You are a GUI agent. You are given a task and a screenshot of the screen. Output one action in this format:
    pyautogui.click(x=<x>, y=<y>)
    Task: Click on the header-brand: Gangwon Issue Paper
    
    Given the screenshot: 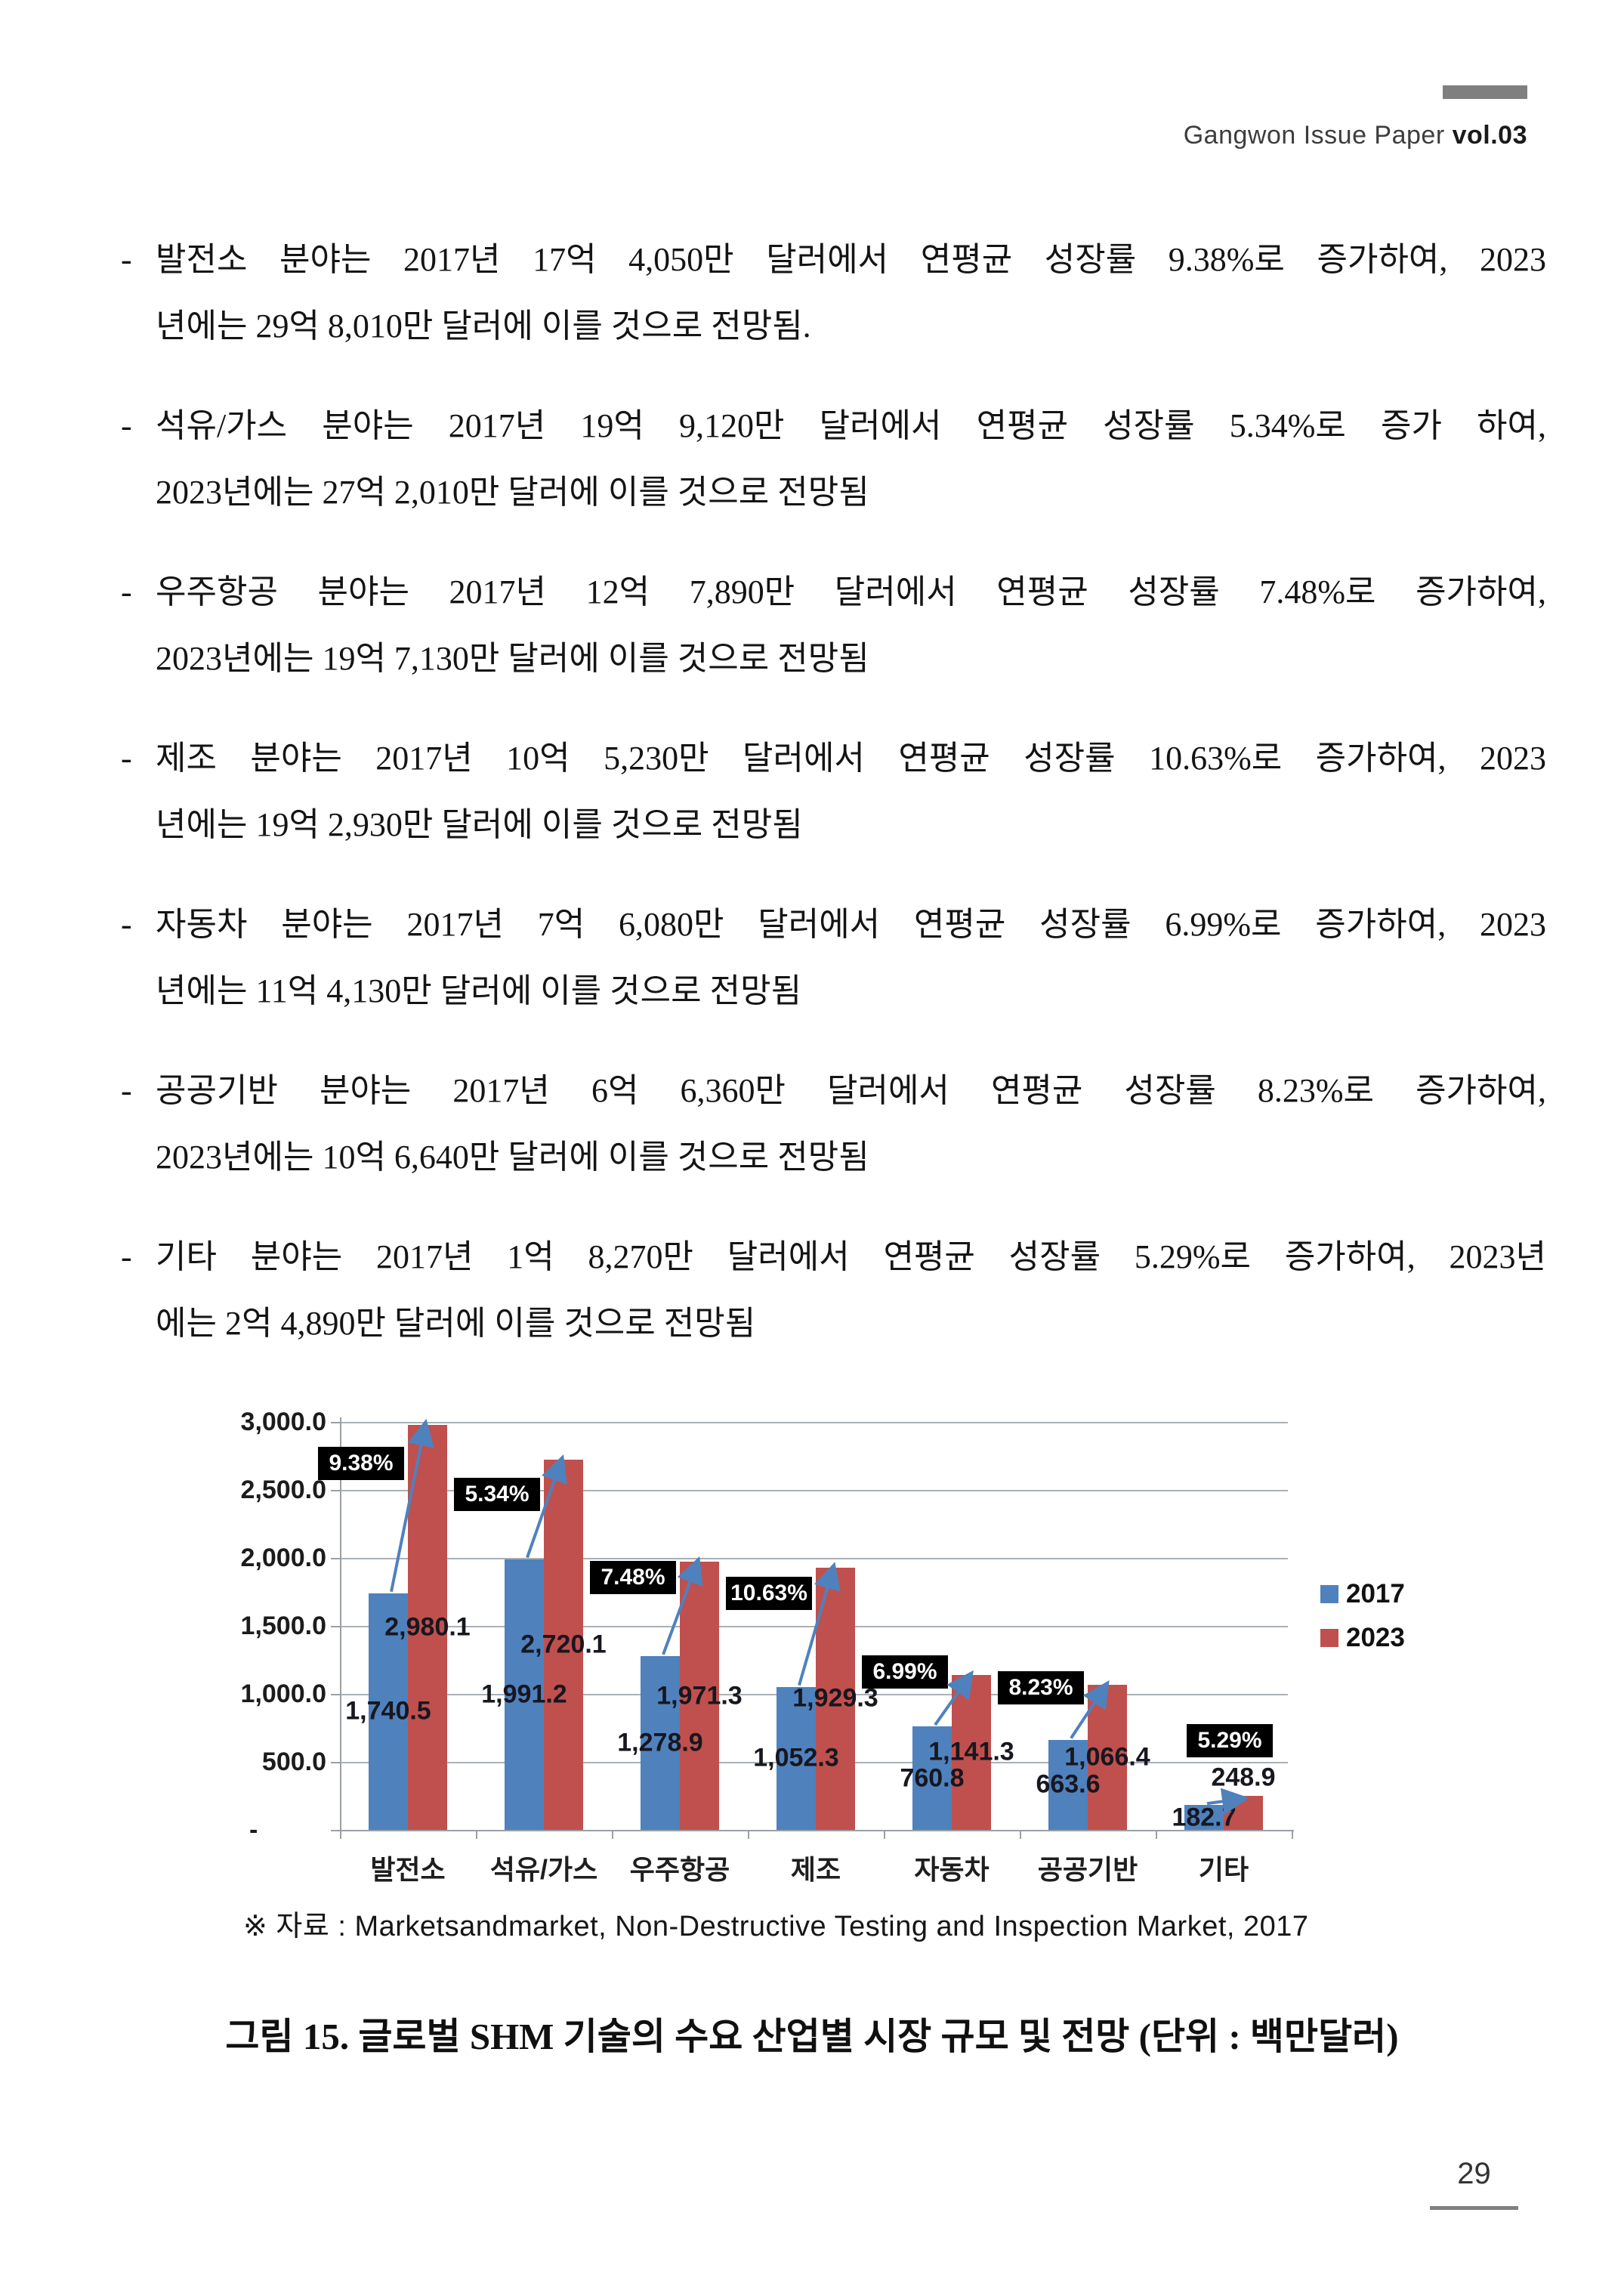 What is the action you would take?
    pyautogui.click(x=1314, y=135)
    